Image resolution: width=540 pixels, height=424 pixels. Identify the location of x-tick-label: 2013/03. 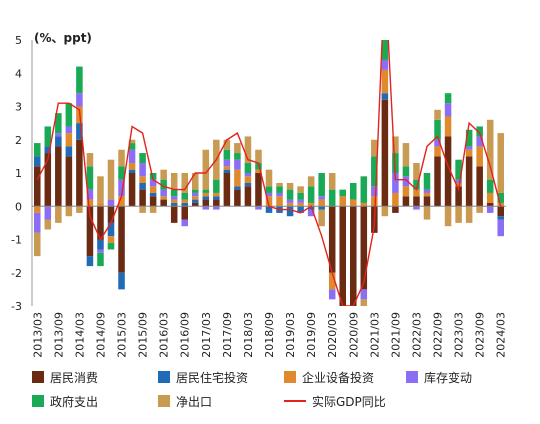
(37, 335).